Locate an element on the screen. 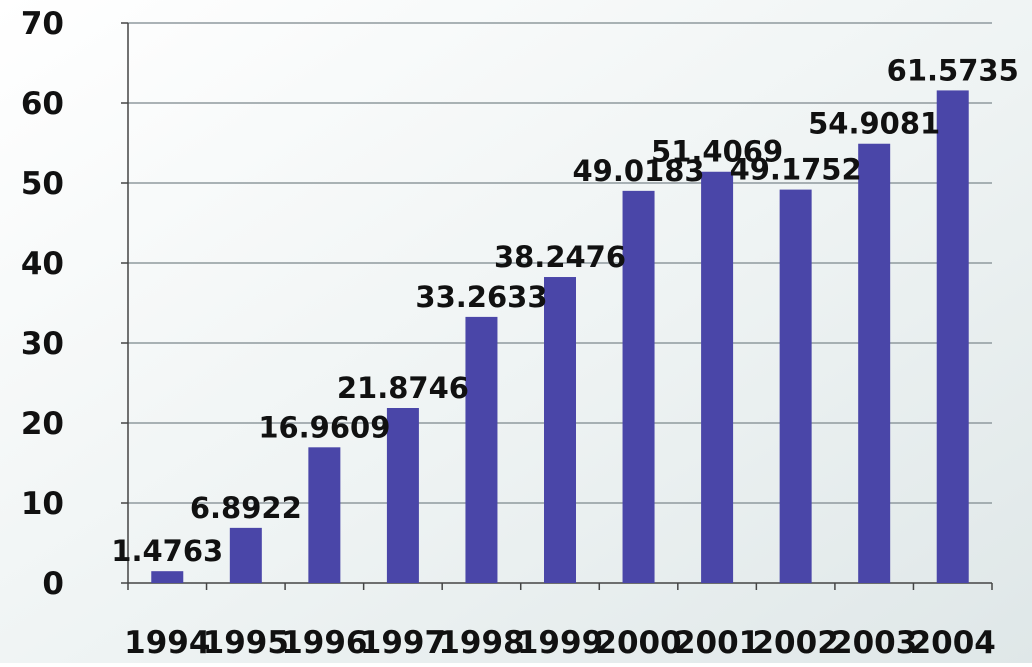 The width and height of the screenshot is (1032, 667). y-tick-label: 10 is located at coordinates (42, 504).